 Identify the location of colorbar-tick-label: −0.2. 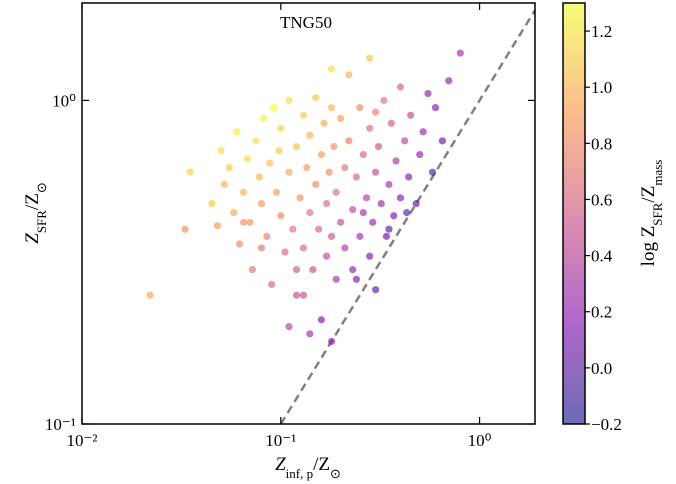
(606, 424).